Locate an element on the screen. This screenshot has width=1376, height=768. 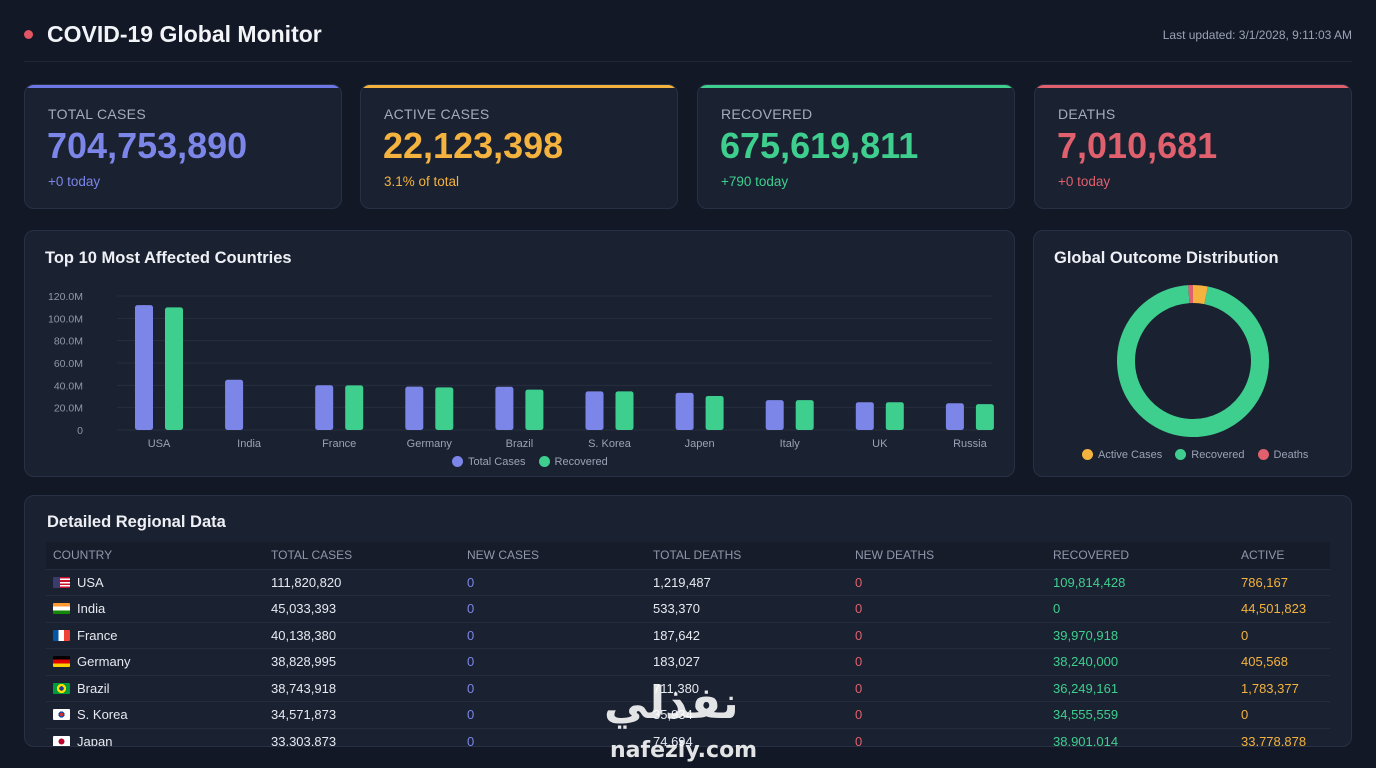
recovered-bar-germany is located at coordinates (444, 408).